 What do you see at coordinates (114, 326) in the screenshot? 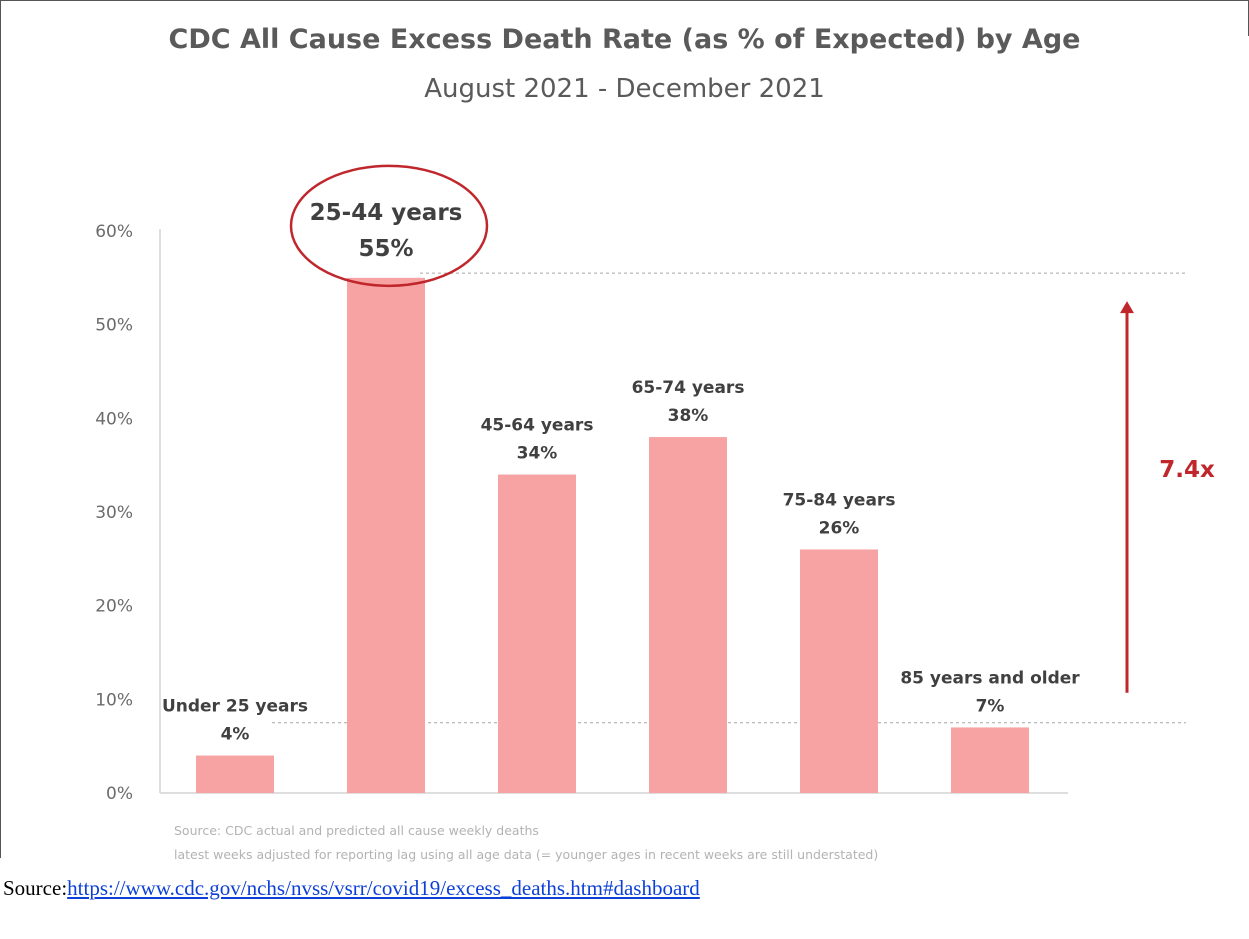
I see `y-tick-label: 50%` at bounding box center [114, 326].